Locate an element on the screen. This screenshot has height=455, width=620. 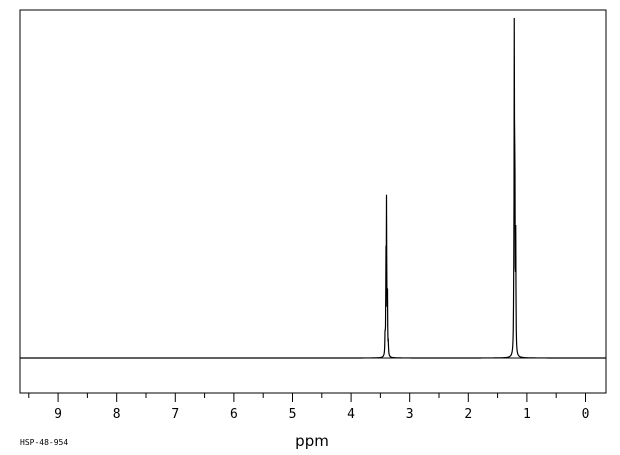
x-tick-label: 4 is located at coordinates (351, 414).